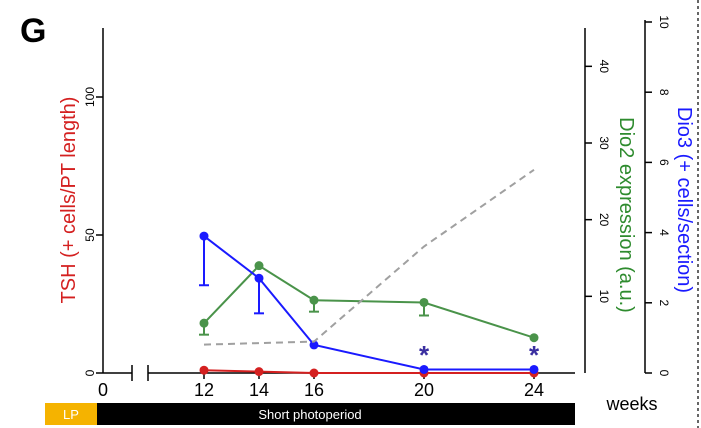  What do you see at coordinates (664, 302) in the screenshot?
I see `dio3-tick-label: 2` at bounding box center [664, 302].